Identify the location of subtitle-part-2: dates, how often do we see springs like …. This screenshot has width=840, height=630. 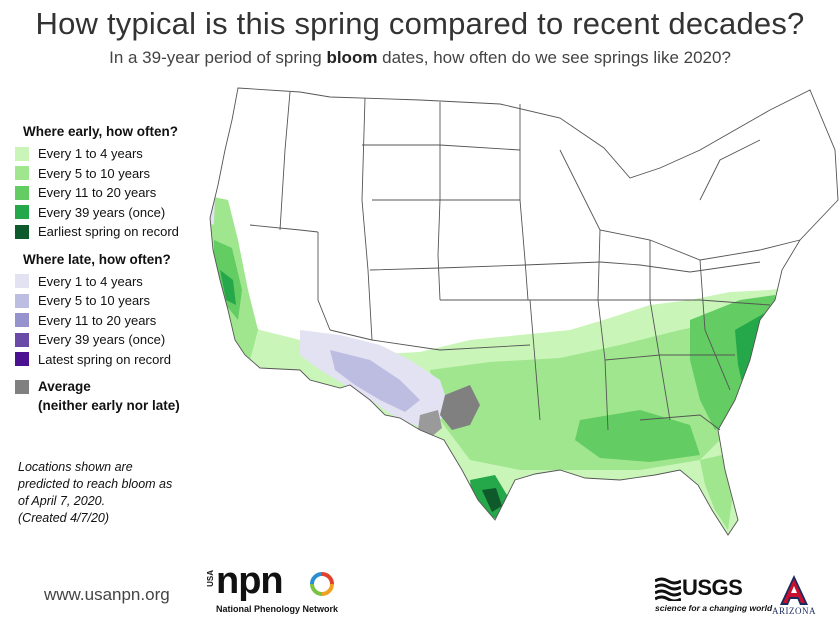
(554, 57).